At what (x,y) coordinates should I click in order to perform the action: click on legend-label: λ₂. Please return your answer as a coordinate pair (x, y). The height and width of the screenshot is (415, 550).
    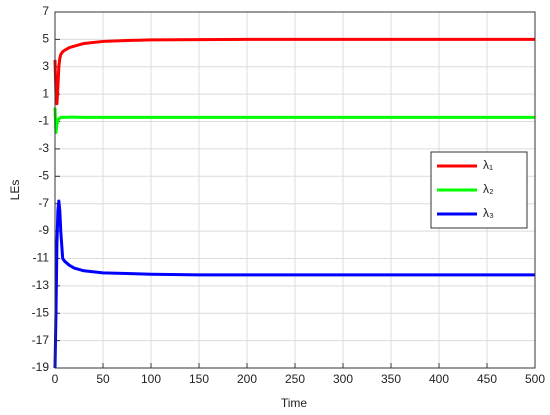
    Looking at the image, I should click on (488, 189).